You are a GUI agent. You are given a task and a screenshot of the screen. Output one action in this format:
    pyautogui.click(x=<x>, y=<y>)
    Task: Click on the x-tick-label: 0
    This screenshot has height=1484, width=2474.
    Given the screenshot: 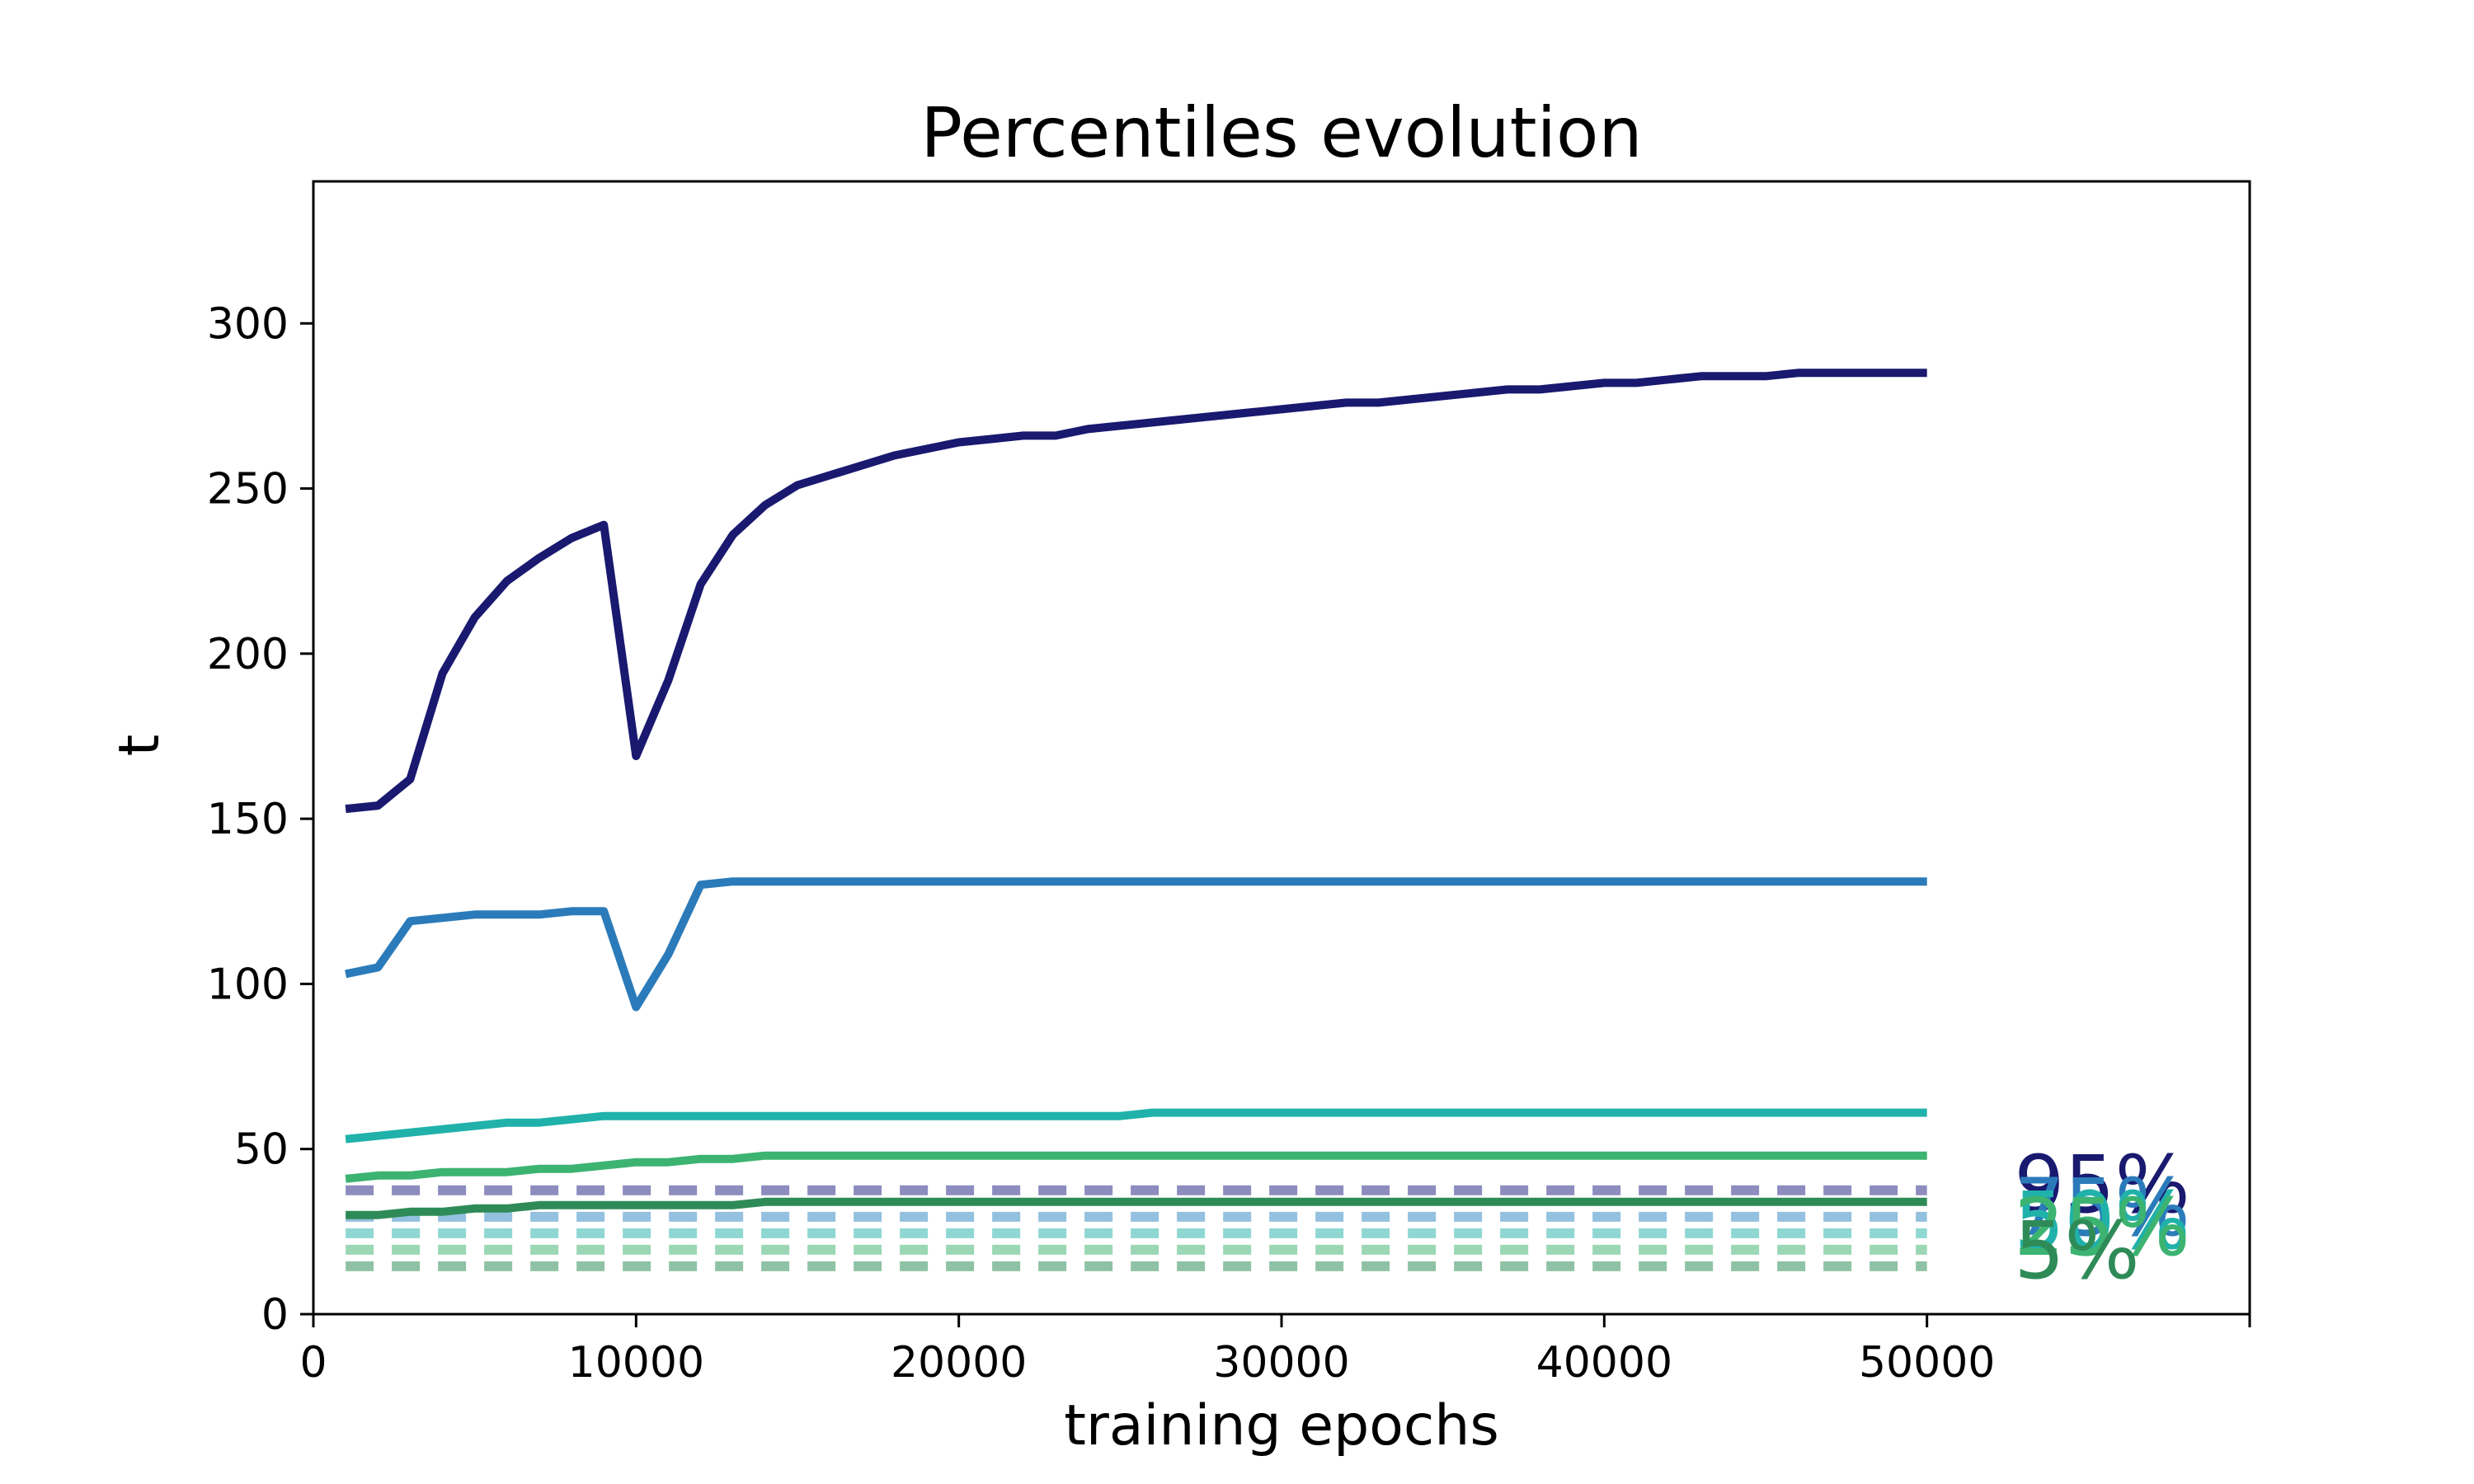 What is the action you would take?
    pyautogui.click(x=313, y=1363)
    